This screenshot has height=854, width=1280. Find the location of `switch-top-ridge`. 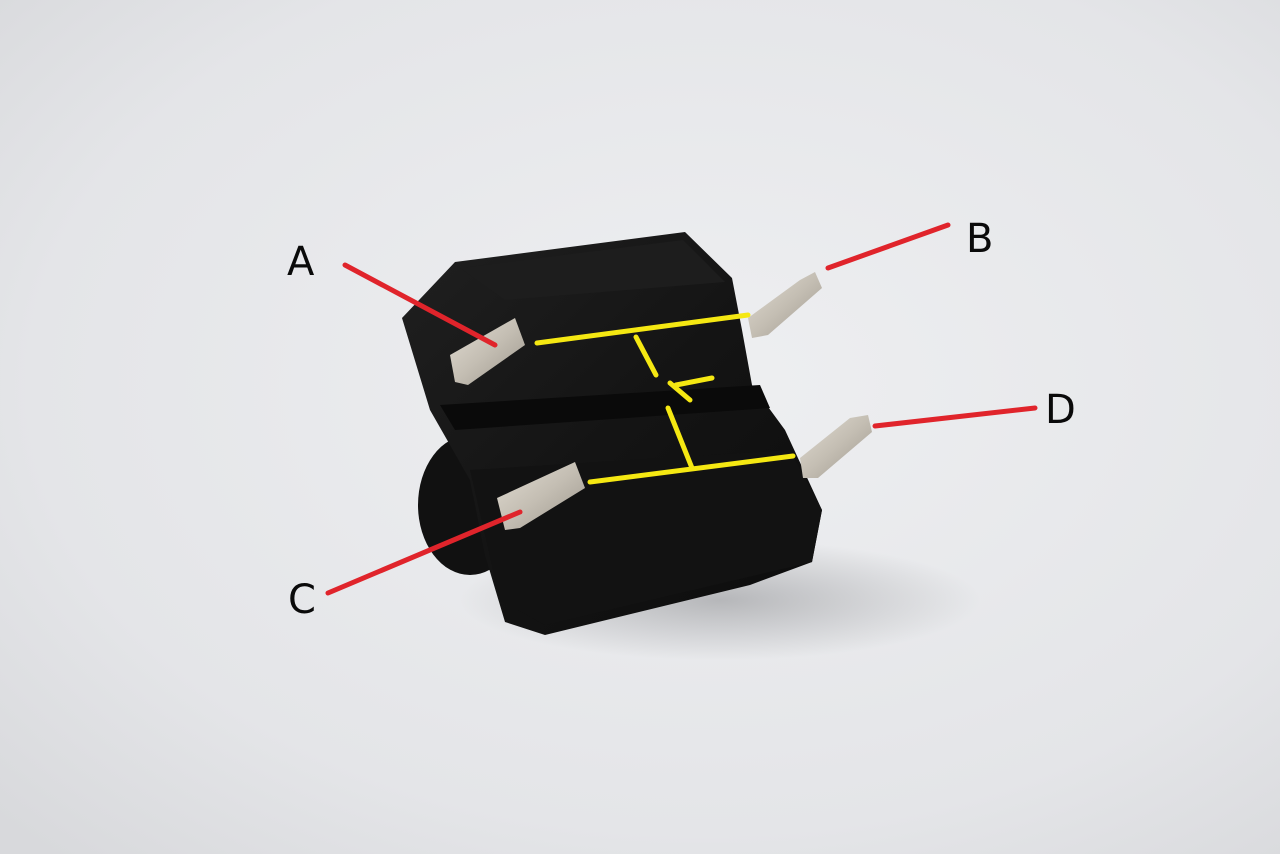

switch-top-ridge is located at coordinates (592, 270).